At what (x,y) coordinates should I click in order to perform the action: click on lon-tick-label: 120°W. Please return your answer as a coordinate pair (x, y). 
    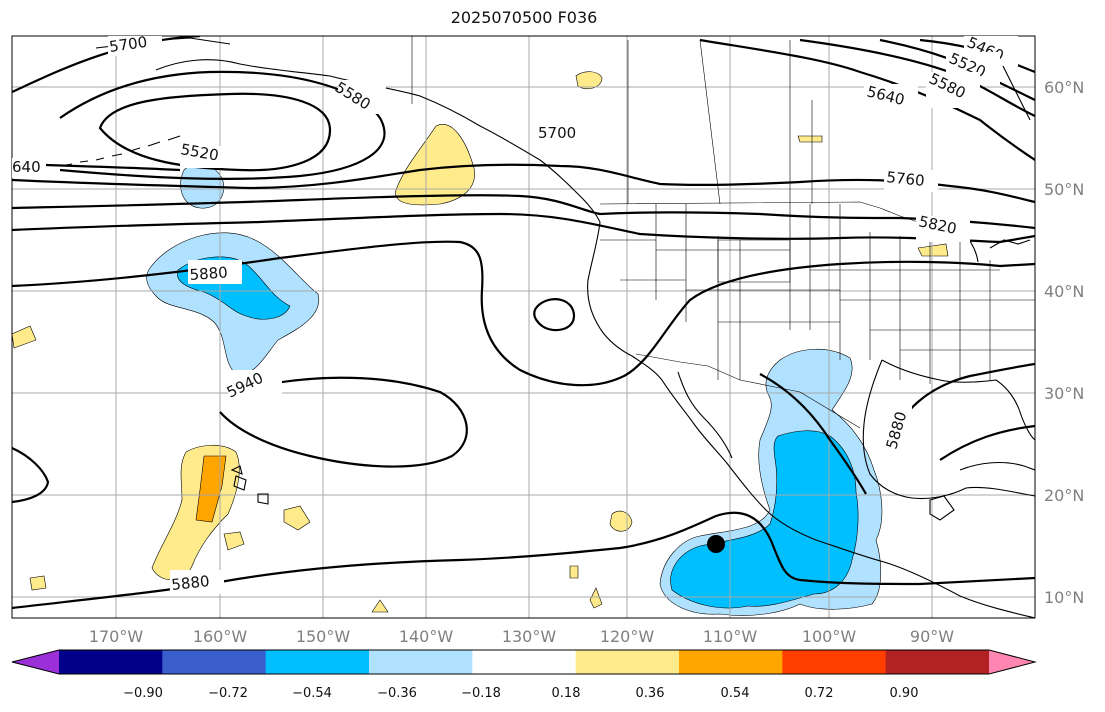
    Looking at the image, I should click on (627, 636).